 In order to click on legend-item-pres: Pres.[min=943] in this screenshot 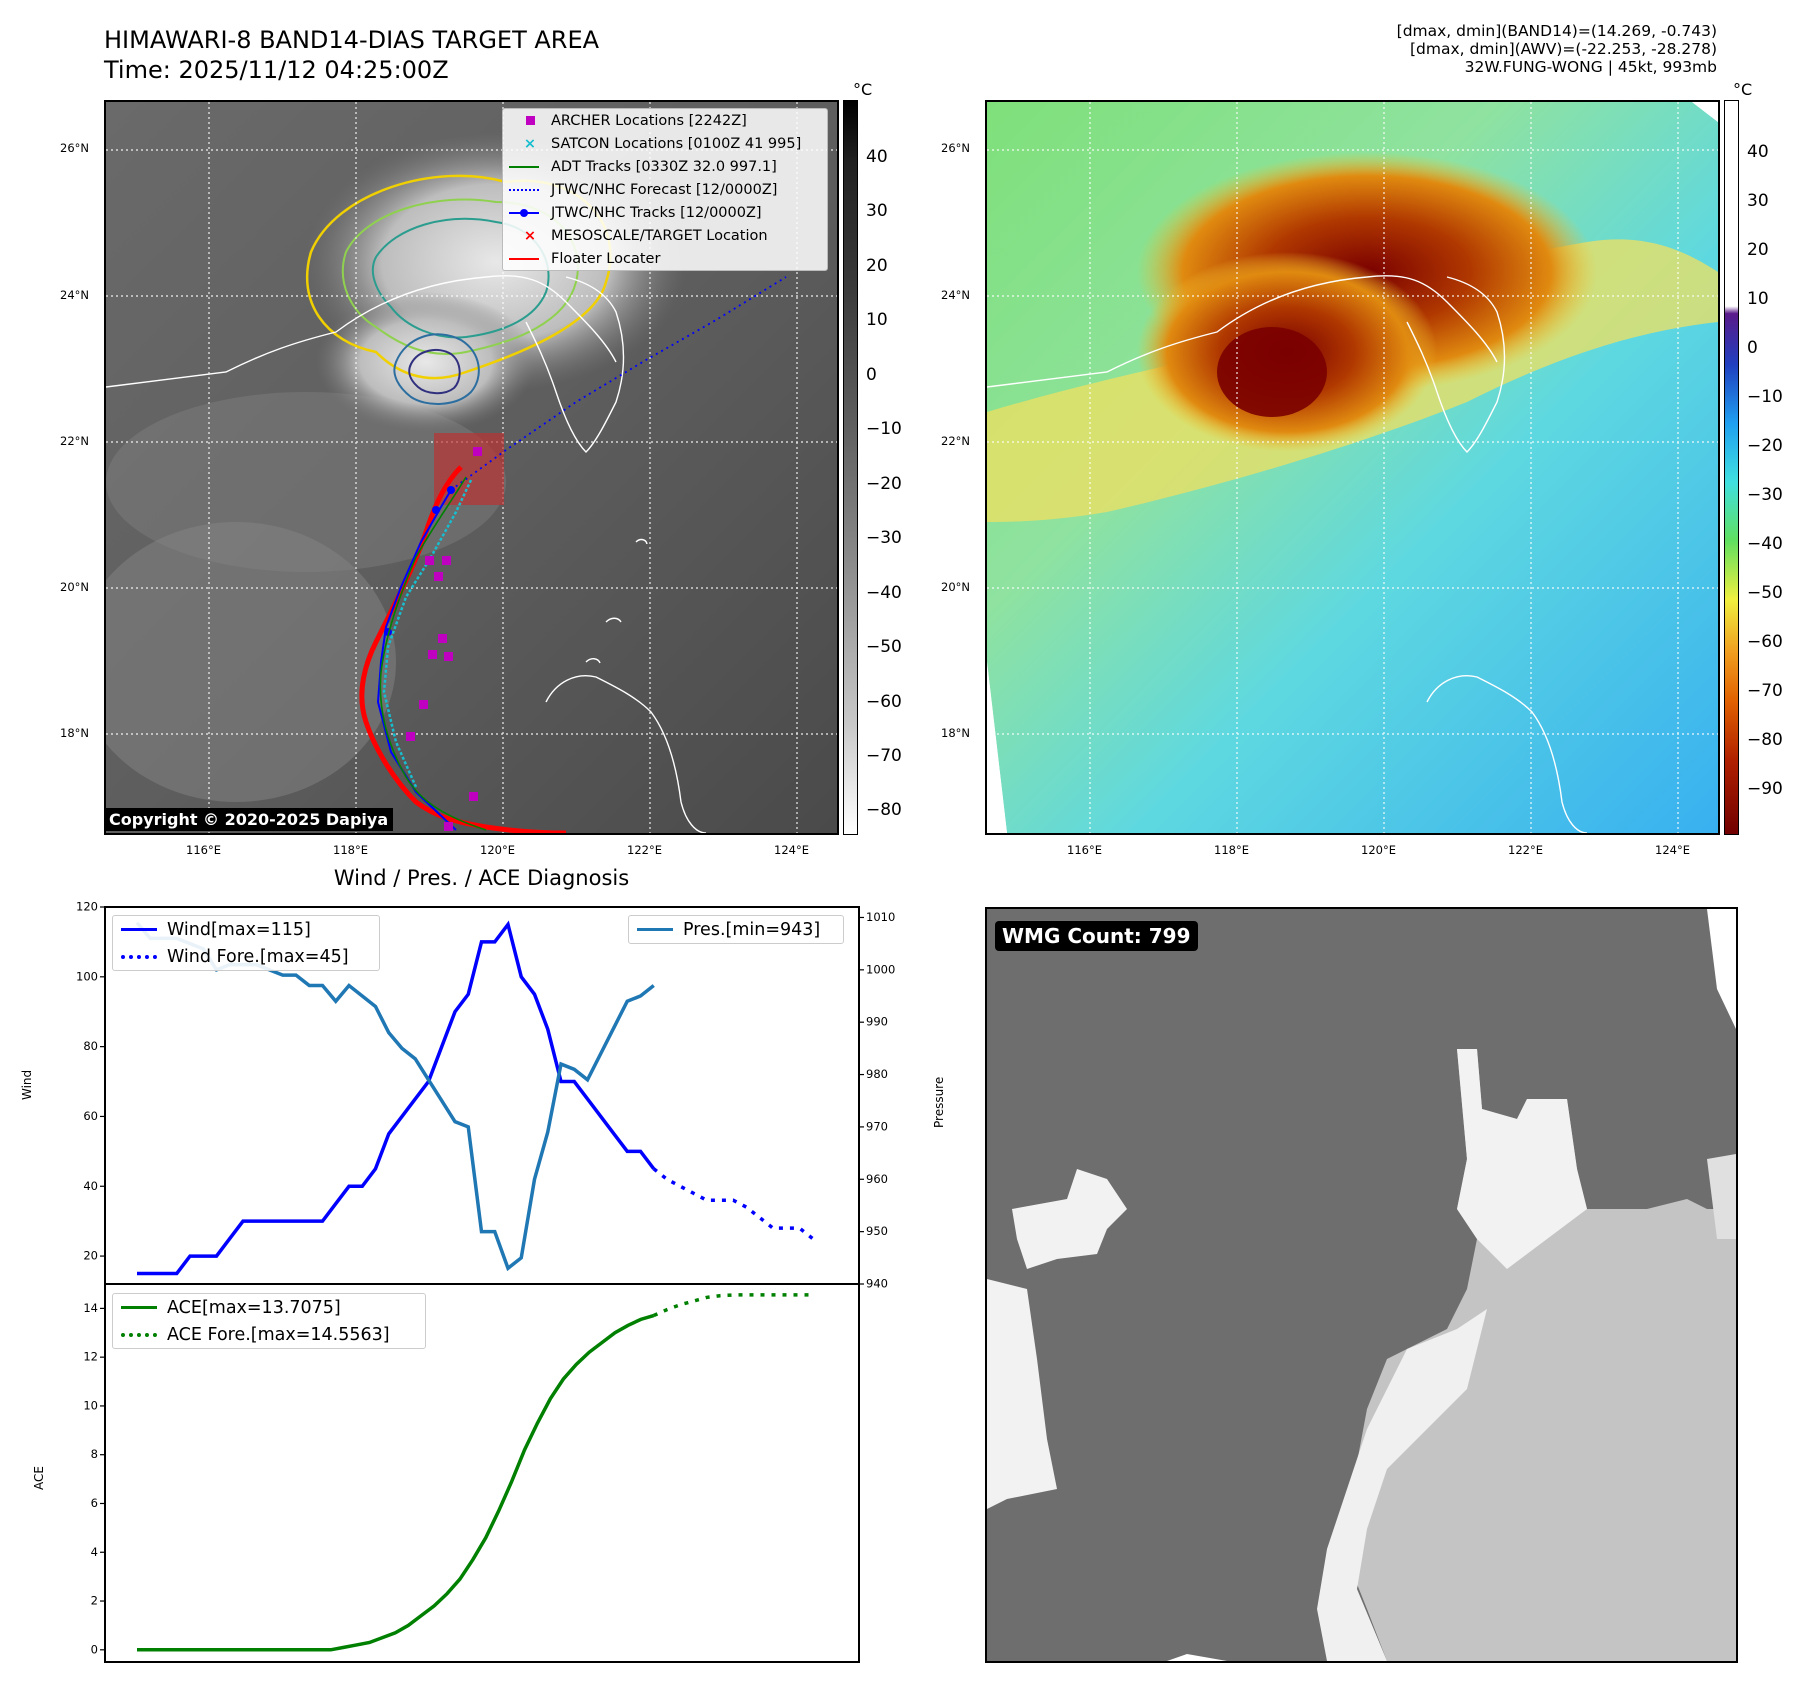, I will do `click(736, 929)`.